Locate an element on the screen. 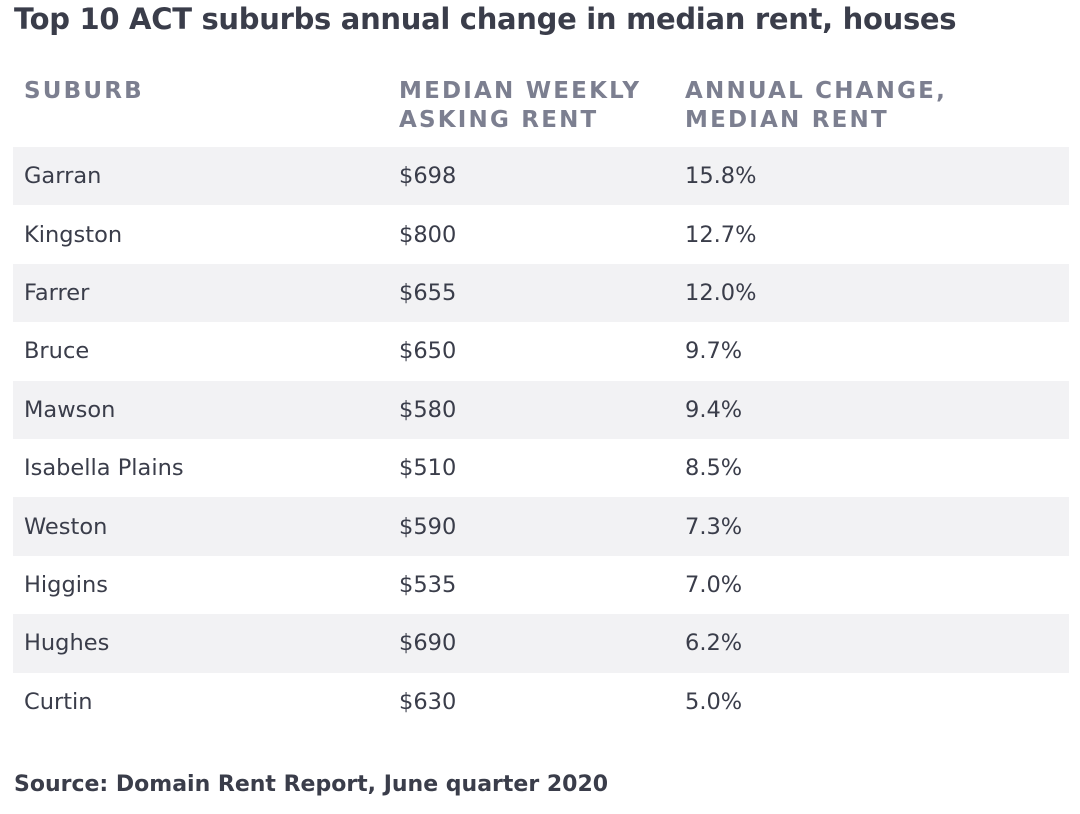  table-row: Weston $590 7.3% is located at coordinates (541, 526).